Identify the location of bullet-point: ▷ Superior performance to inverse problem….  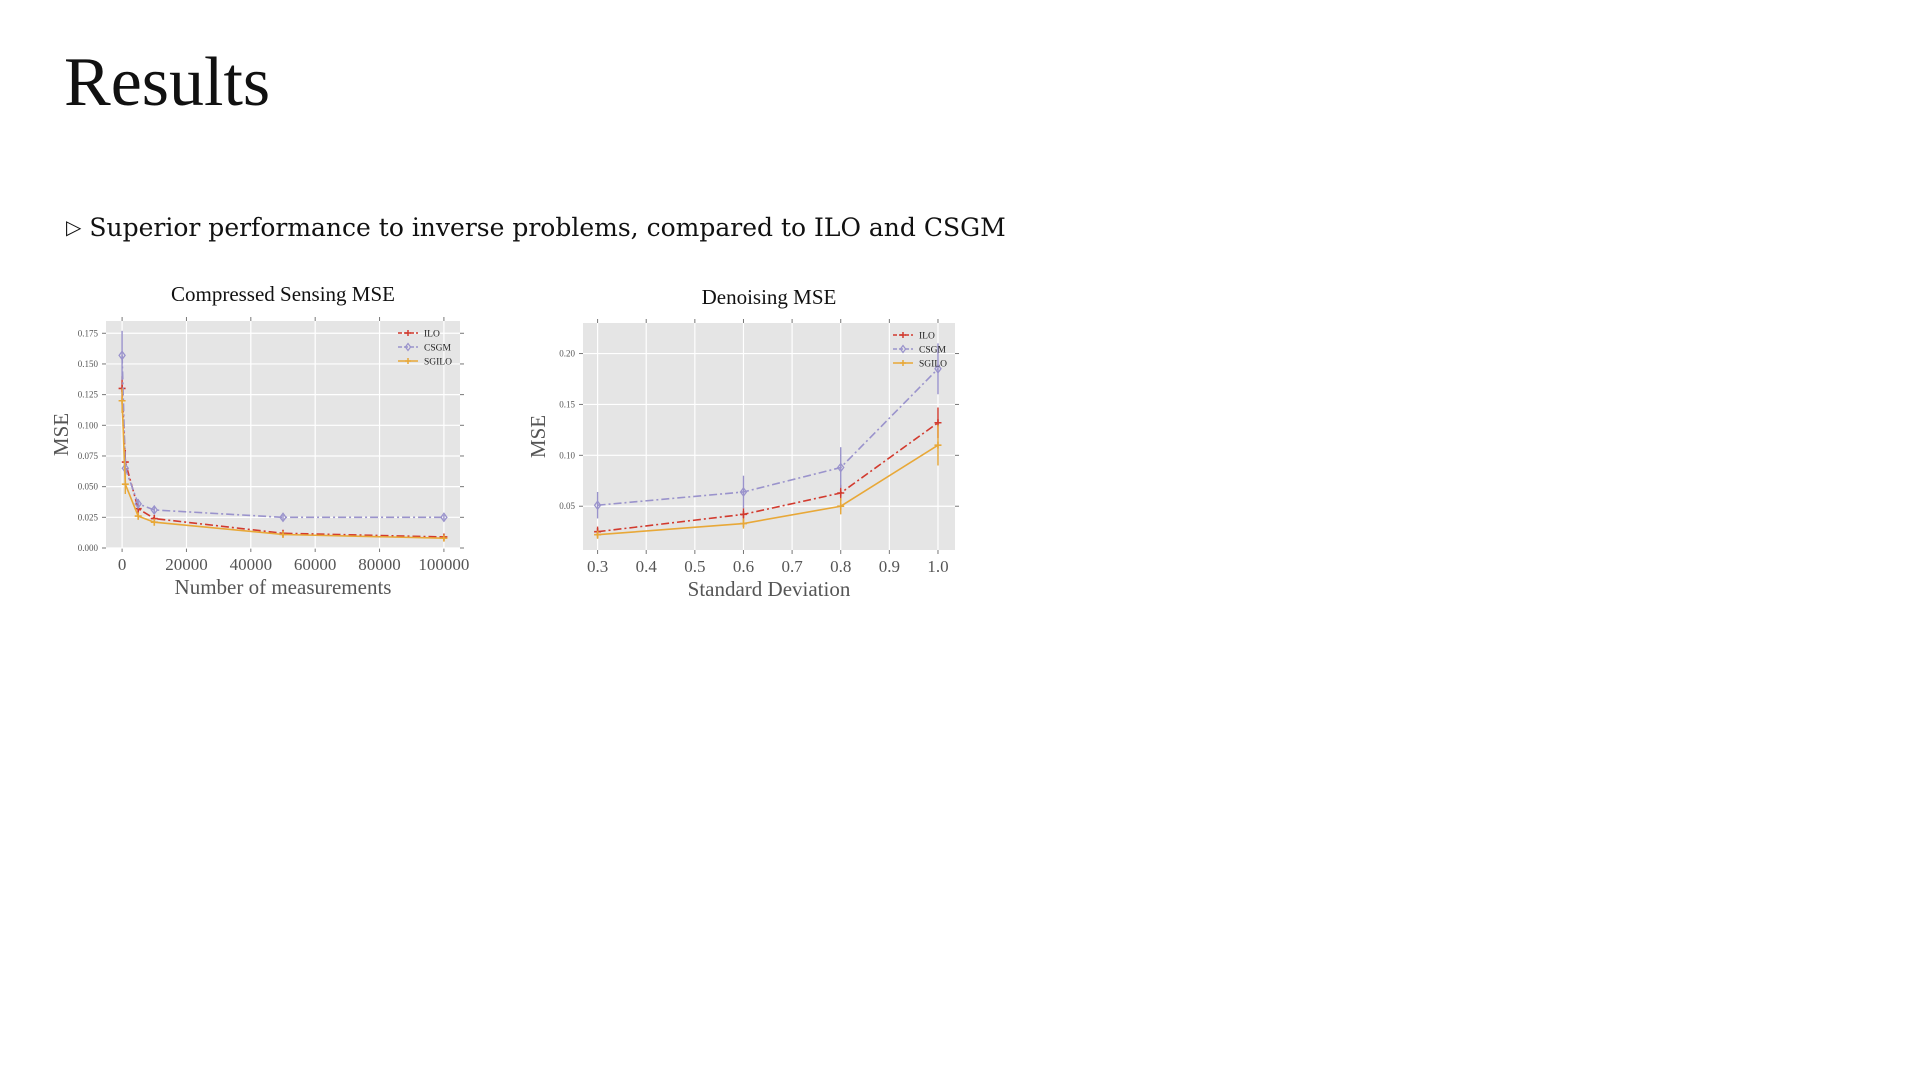
(536, 227).